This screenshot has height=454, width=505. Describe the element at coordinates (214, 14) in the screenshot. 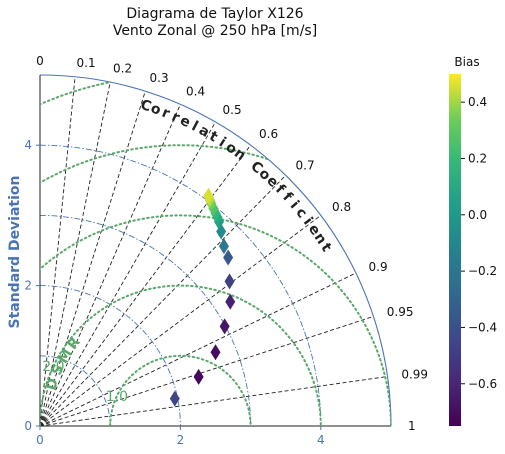

I see `chart-title: Diagrama de Taylor X126` at that location.